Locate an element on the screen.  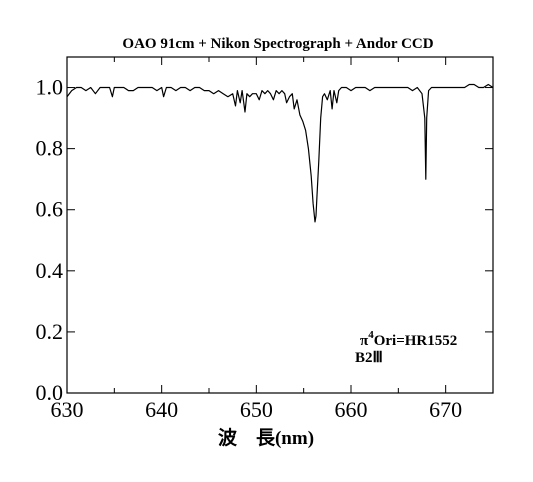
spectral-type: B2Ⅲ is located at coordinates (369, 358).